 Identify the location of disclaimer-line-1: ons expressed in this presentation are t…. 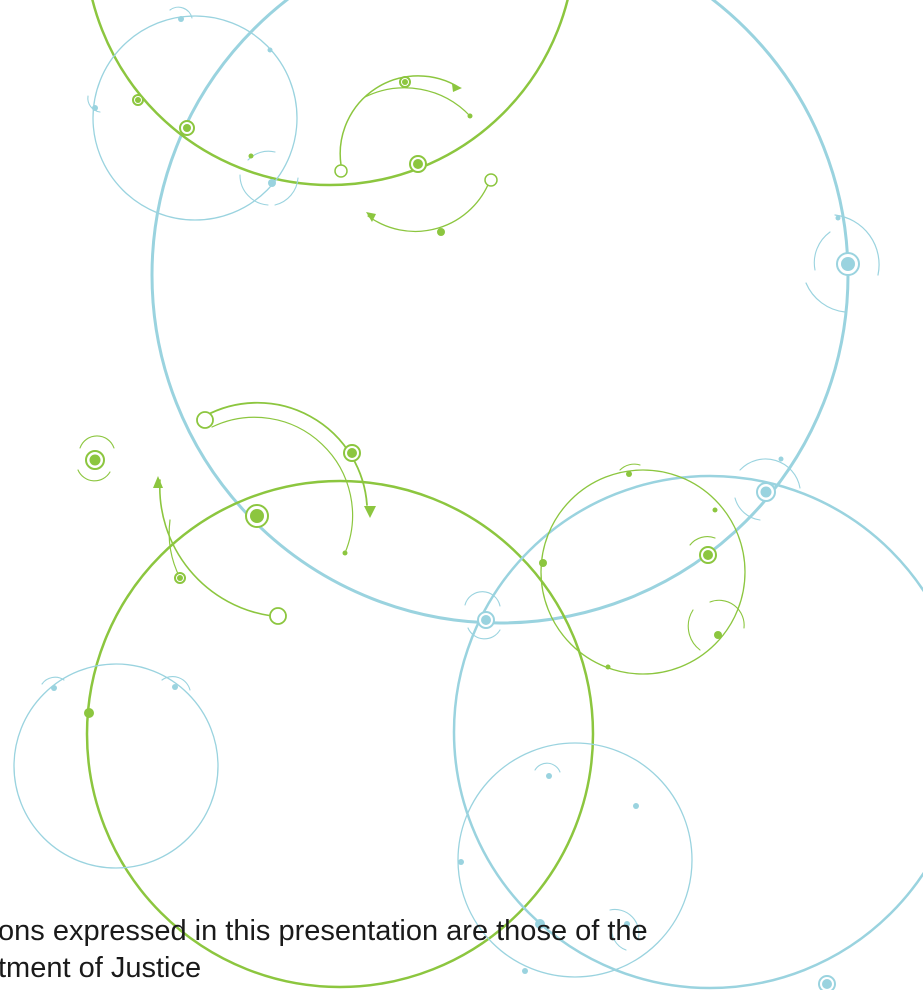
(324, 931).